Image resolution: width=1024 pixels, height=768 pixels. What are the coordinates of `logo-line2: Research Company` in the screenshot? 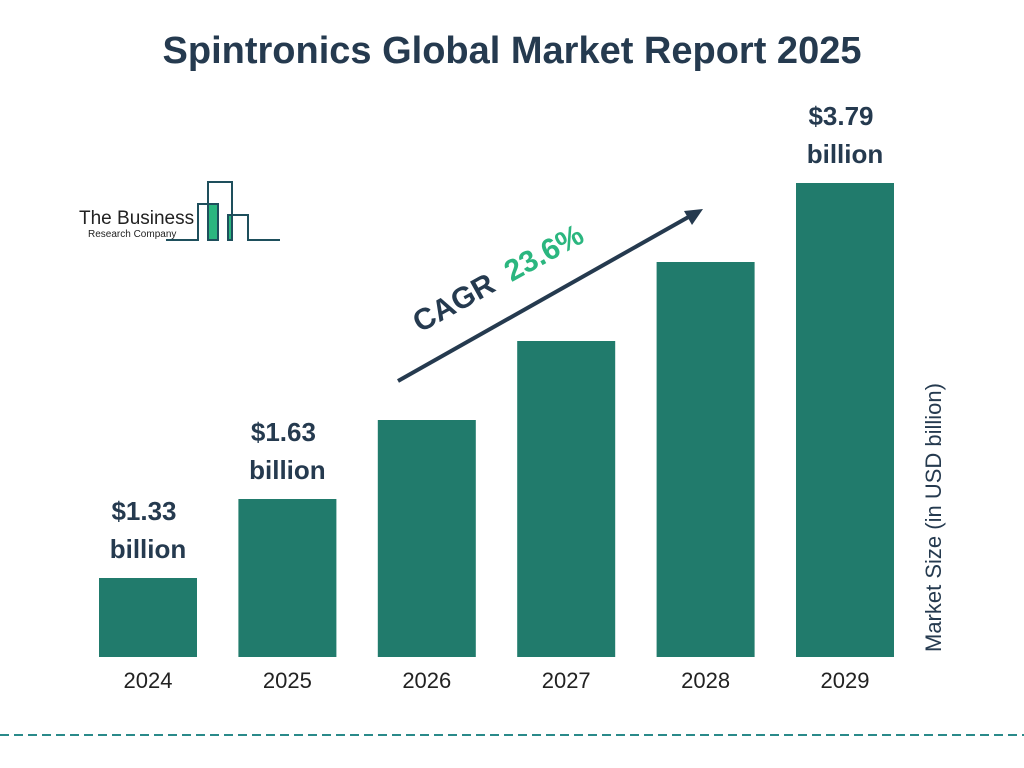 It's located at (132, 234).